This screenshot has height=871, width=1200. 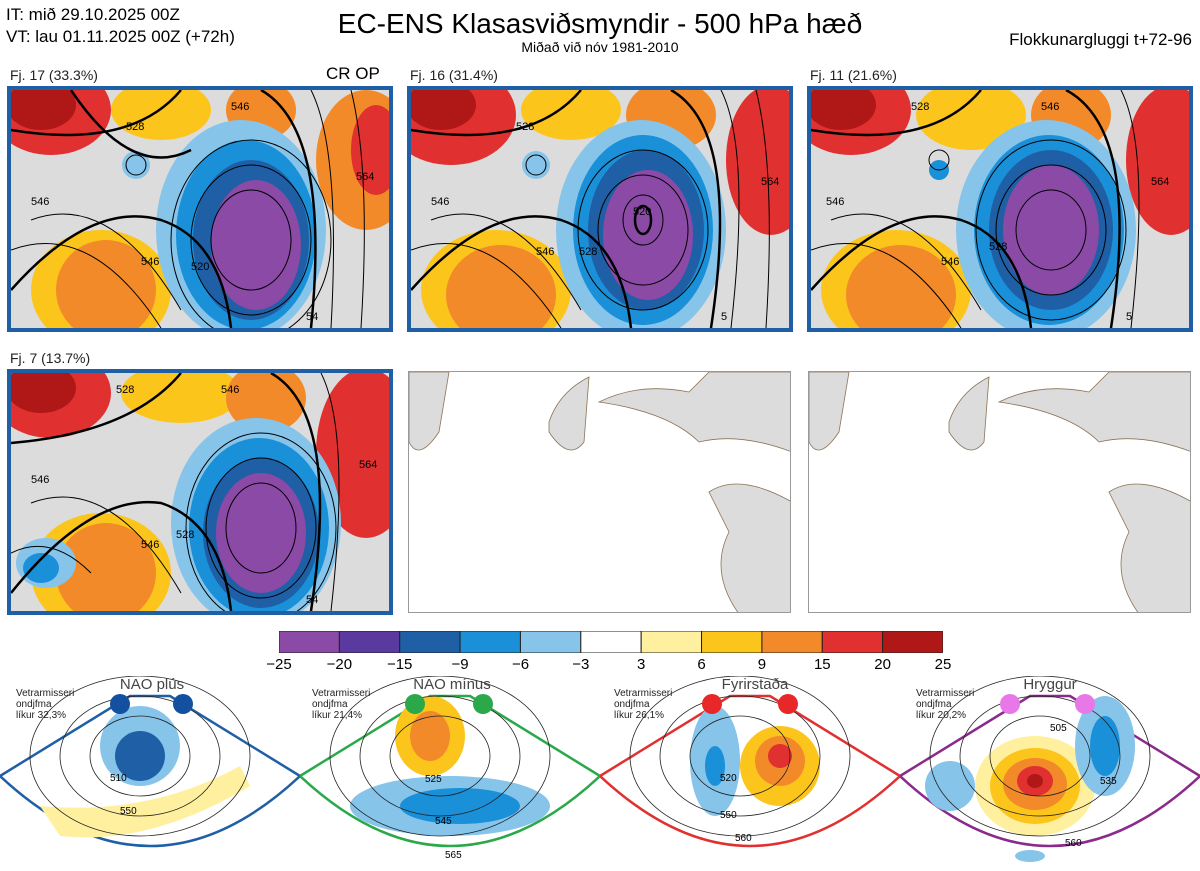 What do you see at coordinates (728, 815) in the screenshot?
I see `regime-contour: 550` at bounding box center [728, 815].